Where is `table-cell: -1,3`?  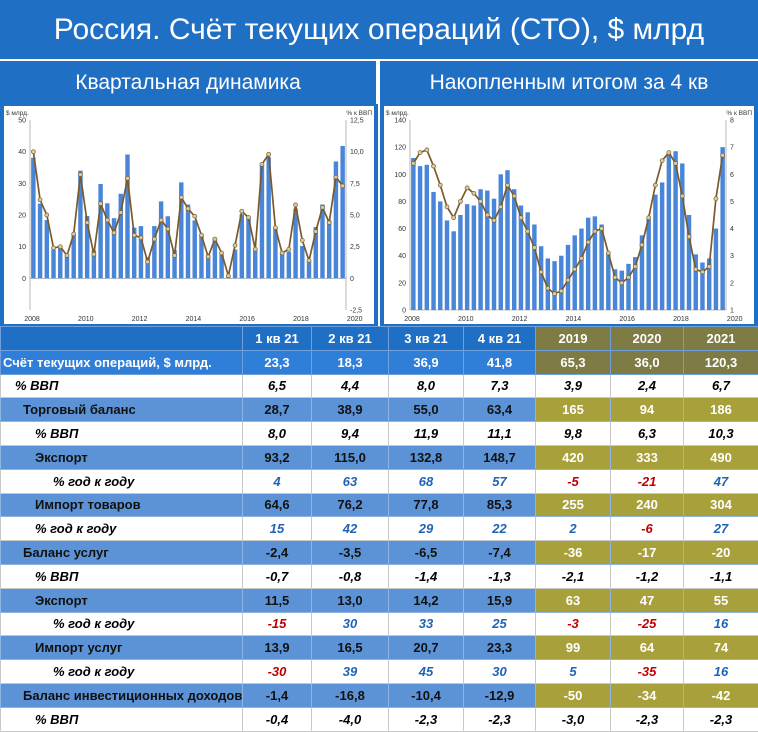 table-cell: -1,3 is located at coordinates (500, 576).